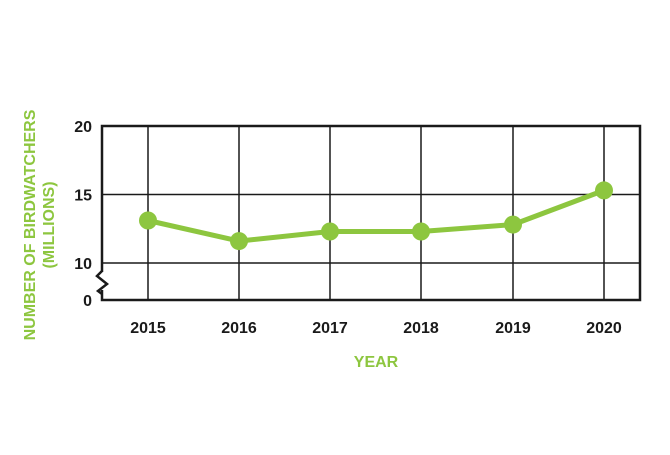  I want to click on x-tick-label: 2020, so click(604, 328).